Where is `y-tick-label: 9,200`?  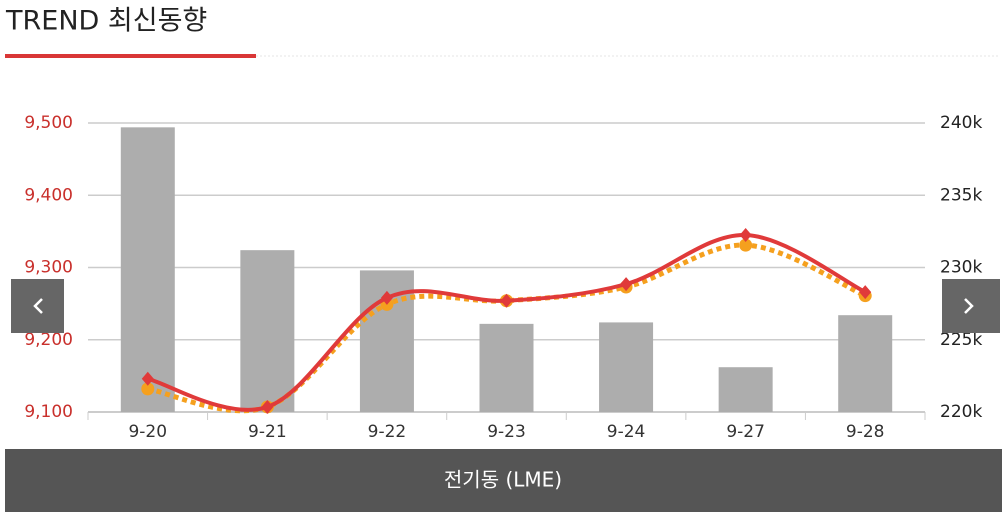
y-tick-label: 9,200 is located at coordinates (48, 340).